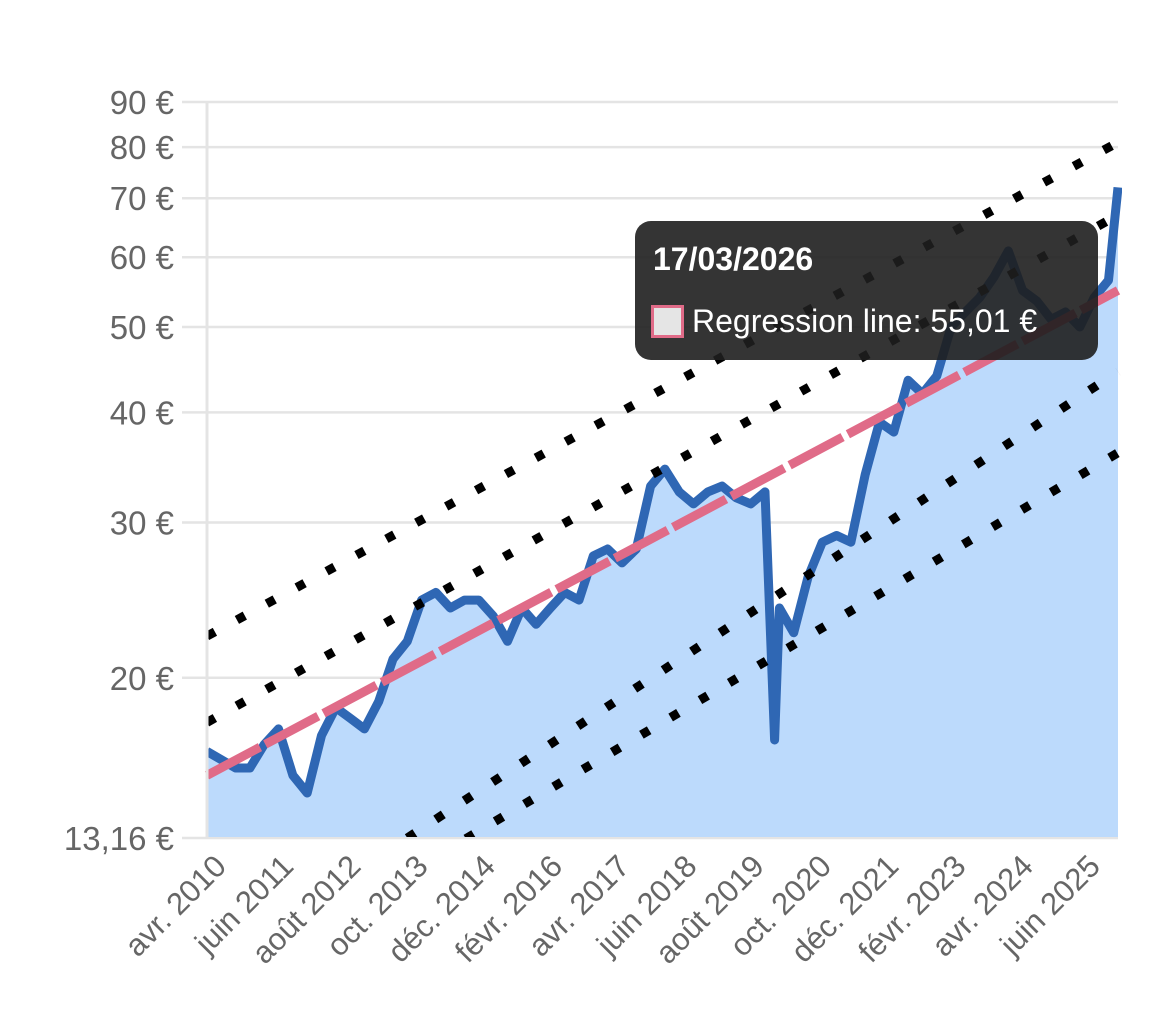 This screenshot has width=1170, height=1020. What do you see at coordinates (142, 327) in the screenshot?
I see `y-tick-label: 50 €` at bounding box center [142, 327].